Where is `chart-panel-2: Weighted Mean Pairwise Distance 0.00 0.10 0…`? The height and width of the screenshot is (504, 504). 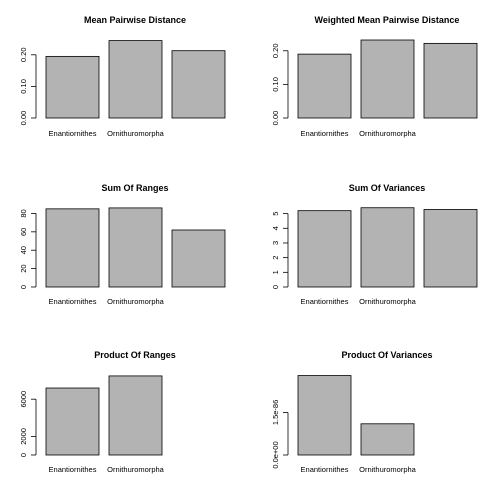 chart-panel-2: Weighted Mean Pairwise Distance 0.00 0.10 0… is located at coordinates (374, 76).